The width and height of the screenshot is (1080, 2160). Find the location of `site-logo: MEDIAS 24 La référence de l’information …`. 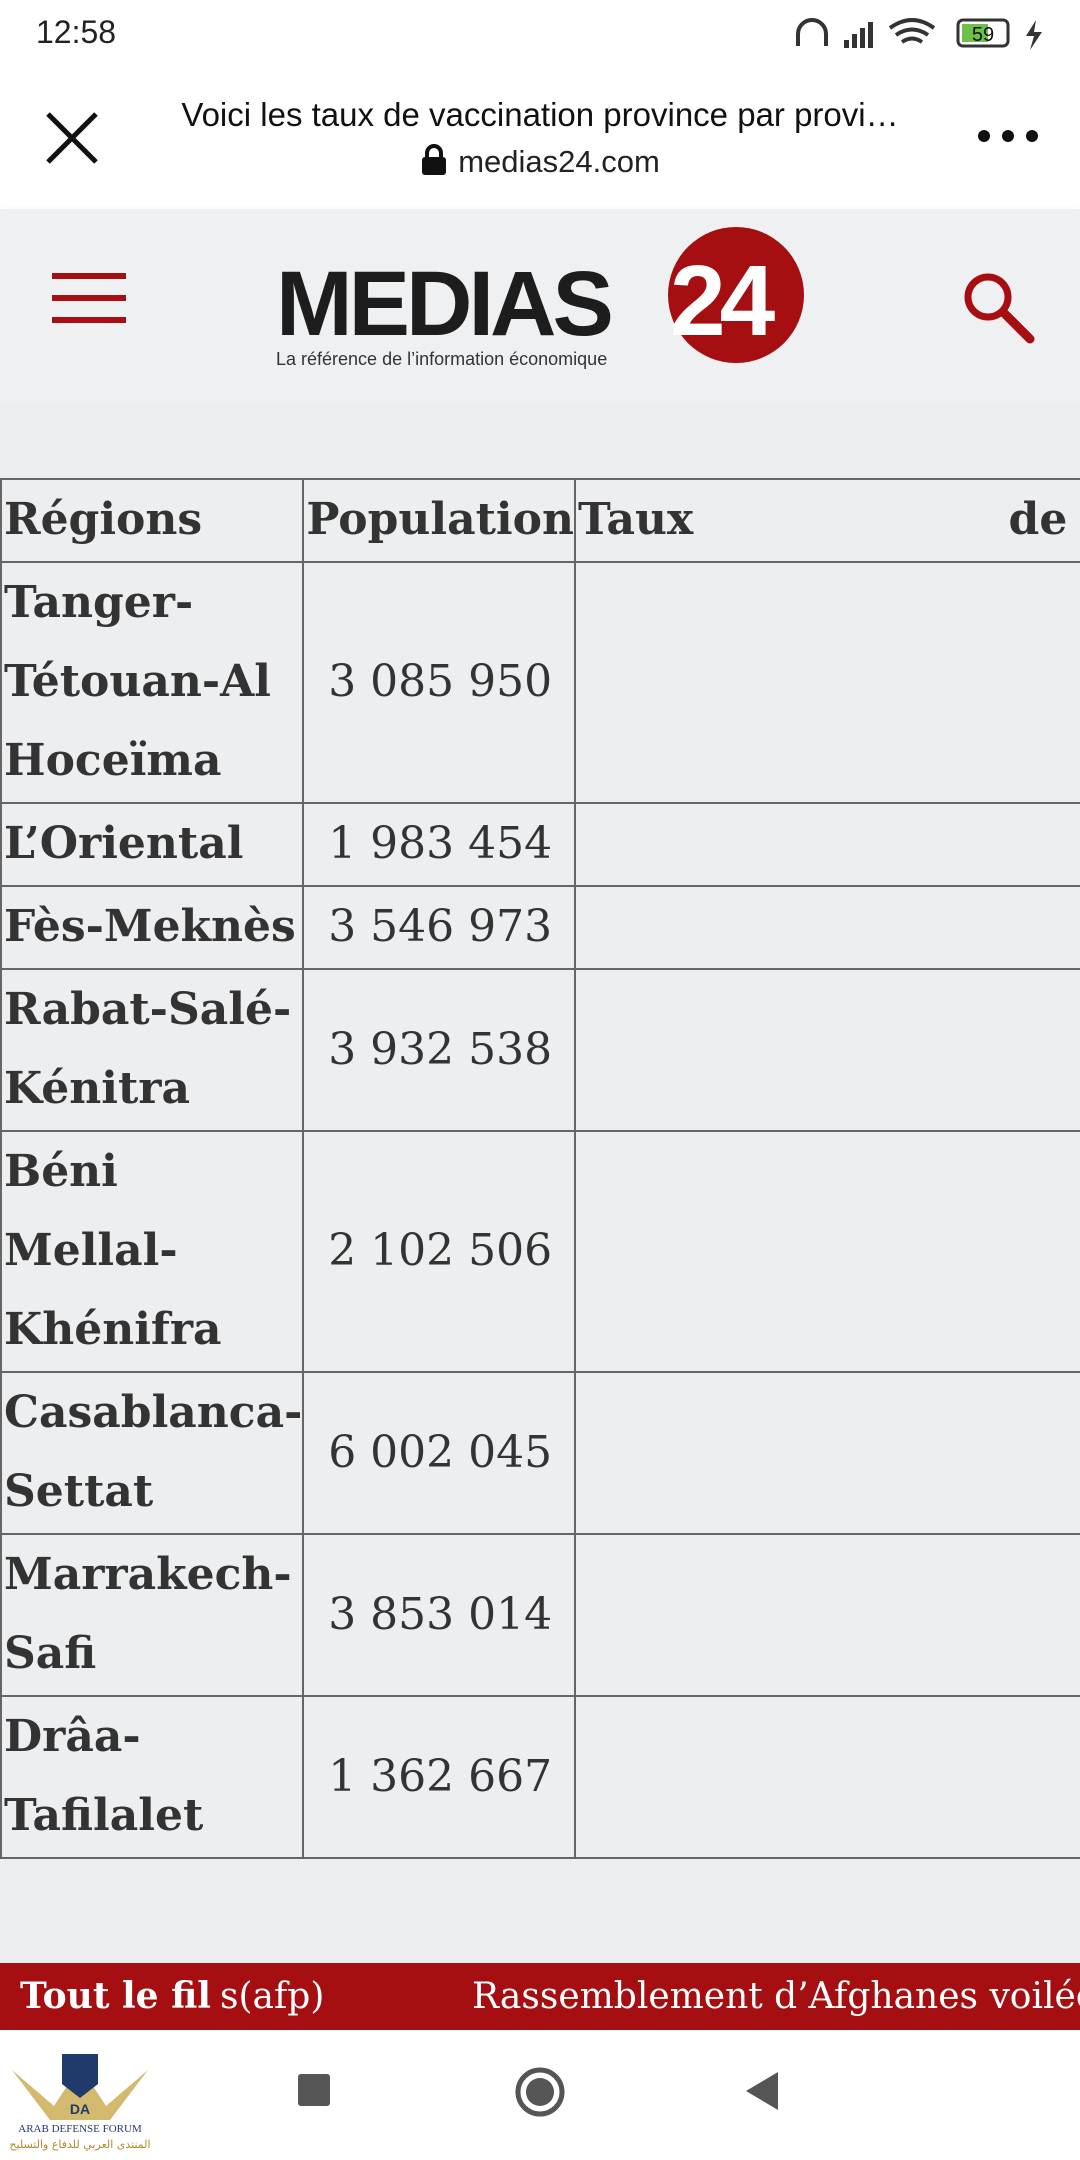

site-logo: MEDIAS 24 La référence de l’information … is located at coordinates (540, 307).